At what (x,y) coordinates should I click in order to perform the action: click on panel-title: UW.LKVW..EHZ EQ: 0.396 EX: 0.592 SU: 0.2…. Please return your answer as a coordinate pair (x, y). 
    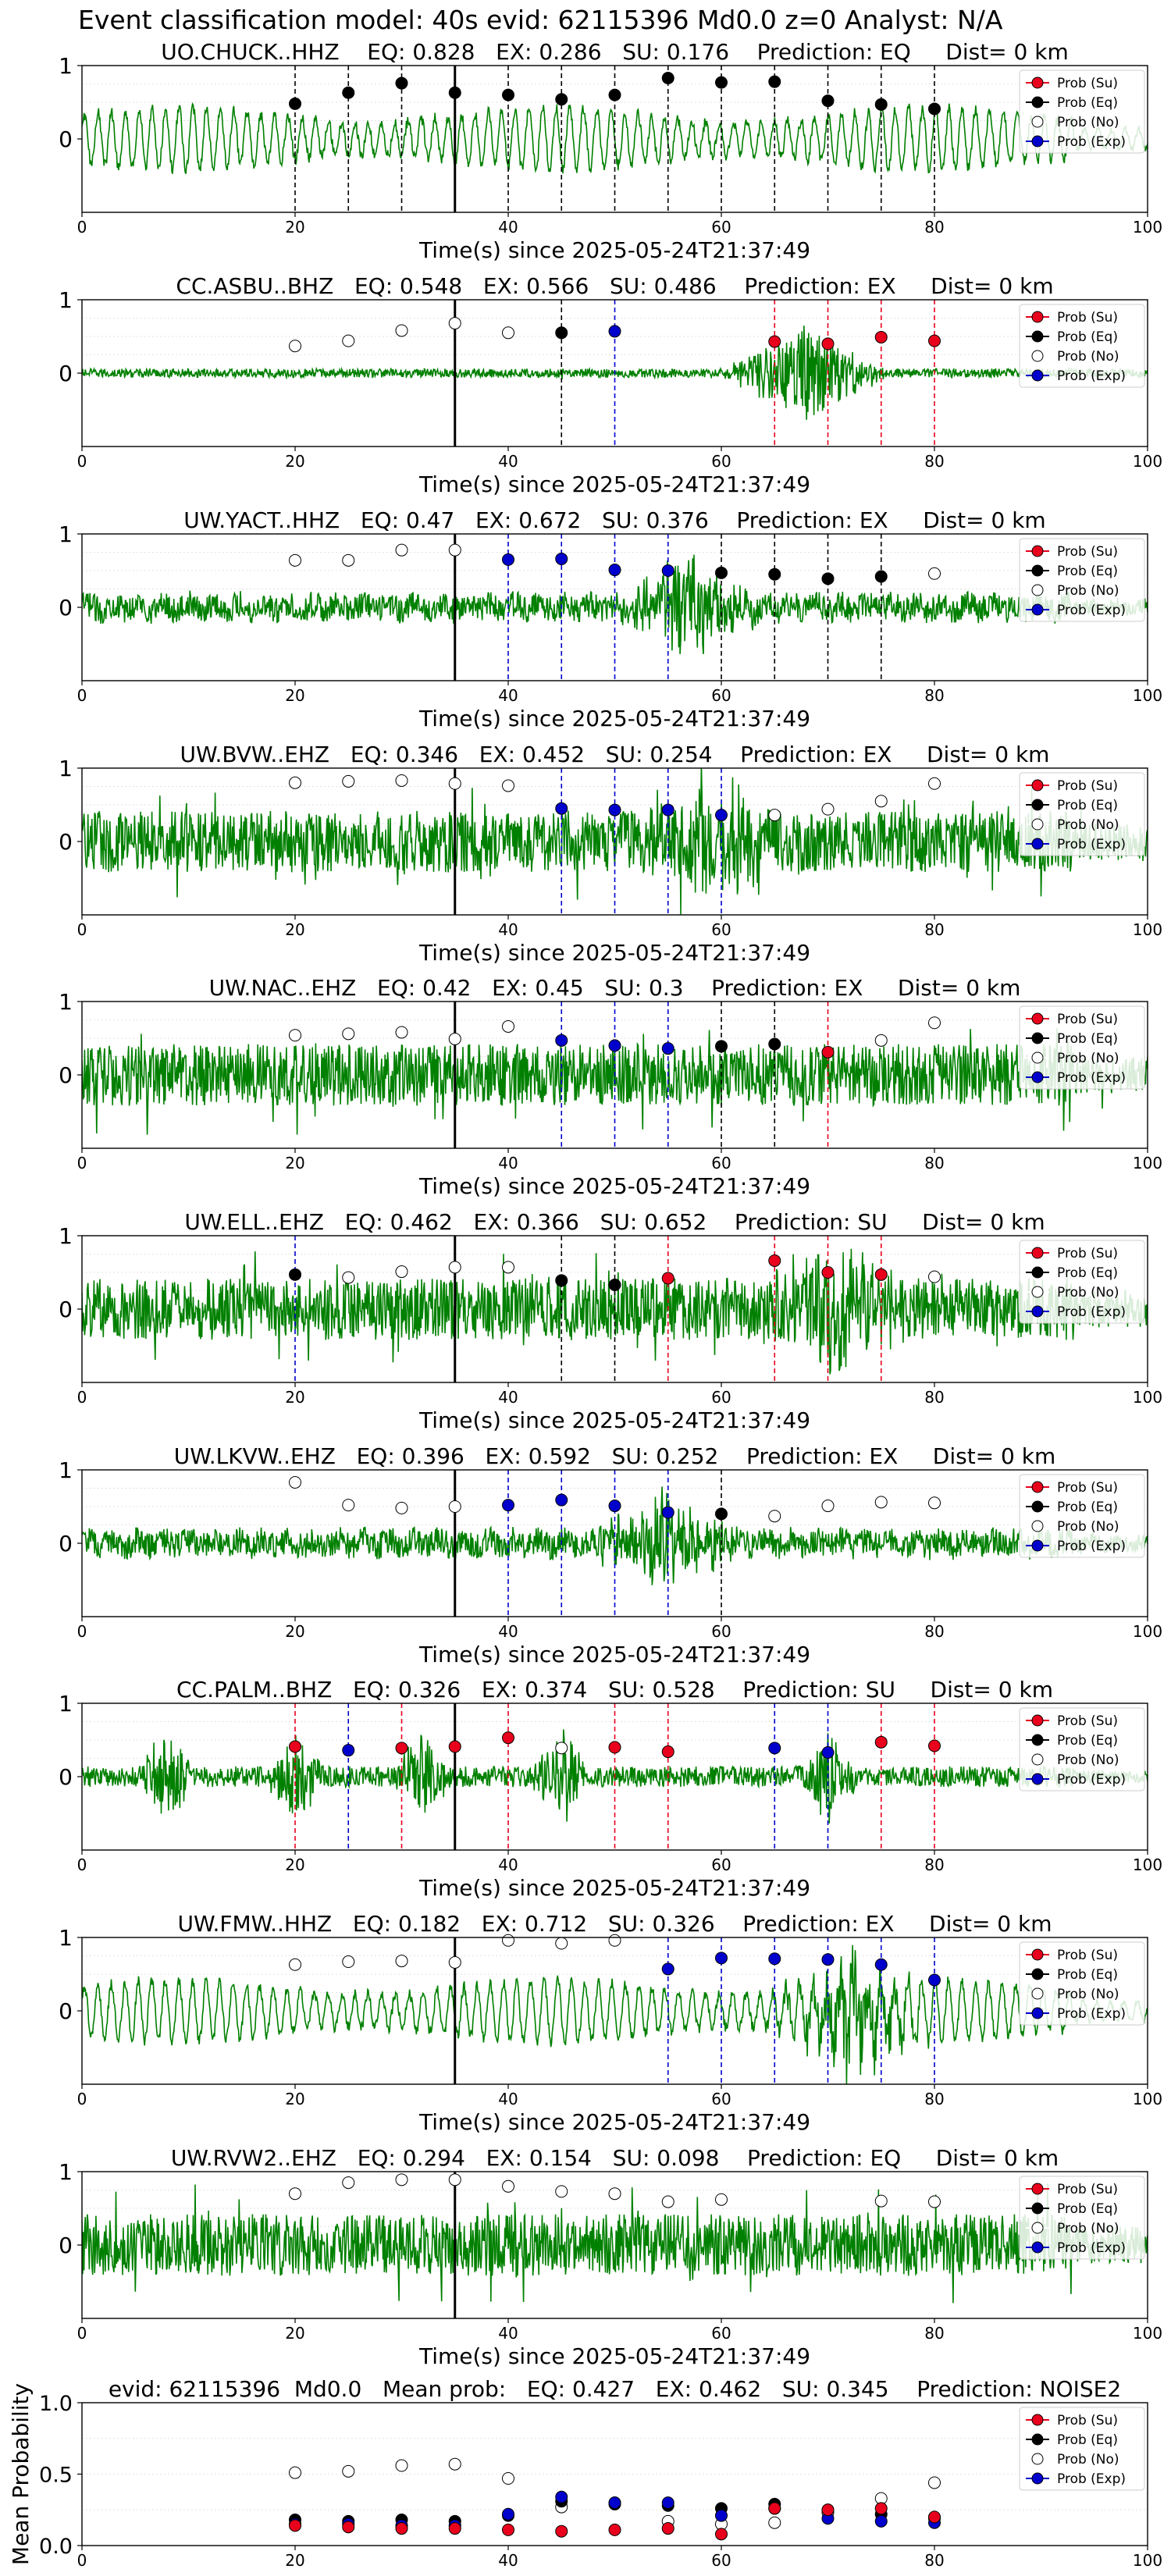
    Looking at the image, I should click on (615, 1456).